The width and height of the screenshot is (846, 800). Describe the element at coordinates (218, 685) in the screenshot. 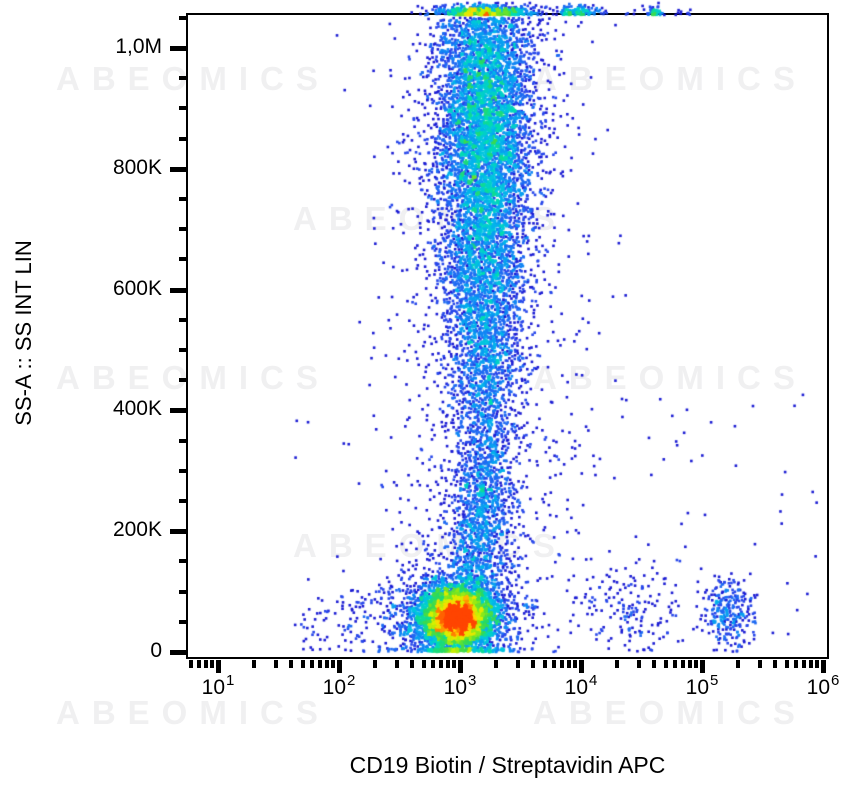

I see `x-tick-label: 10¹` at that location.